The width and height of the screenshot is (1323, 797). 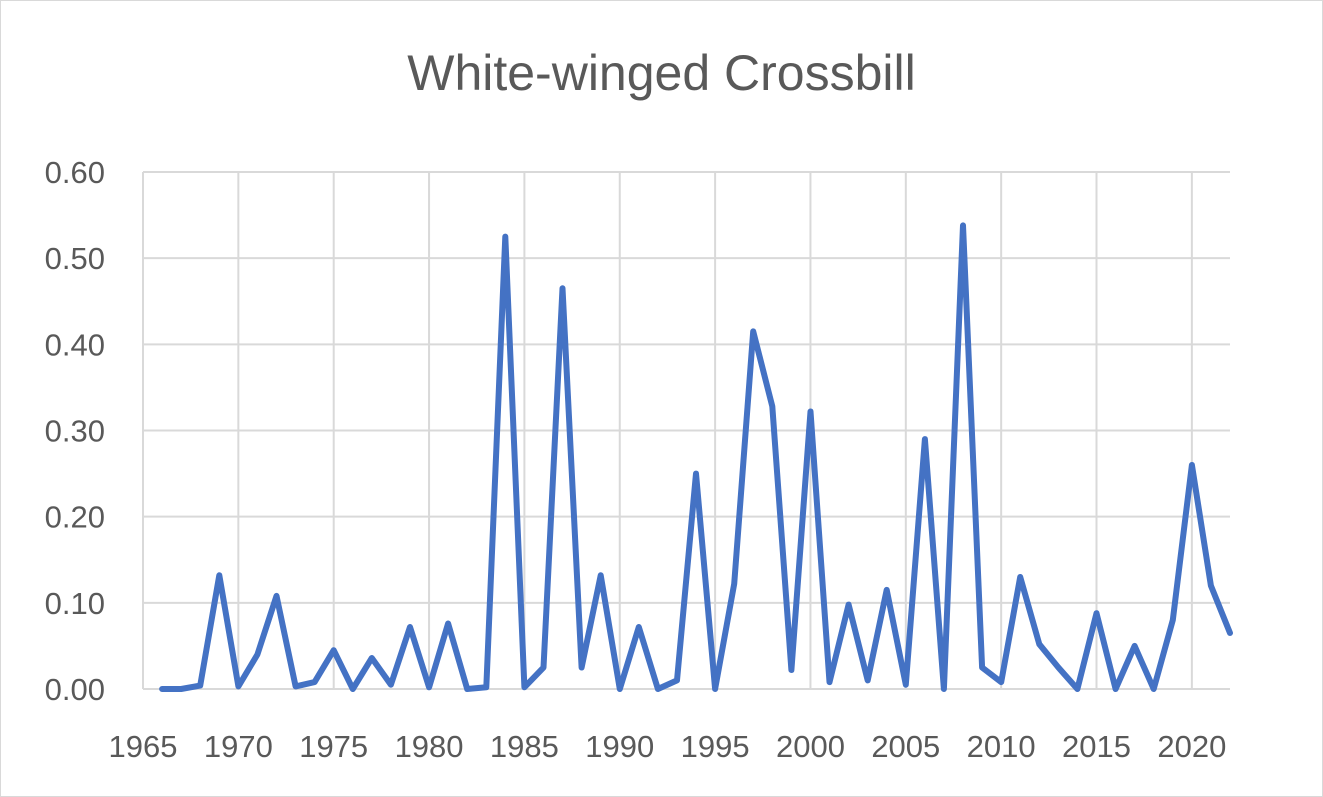 I want to click on chart-title: White-winged Crossbill, so click(x=661, y=73).